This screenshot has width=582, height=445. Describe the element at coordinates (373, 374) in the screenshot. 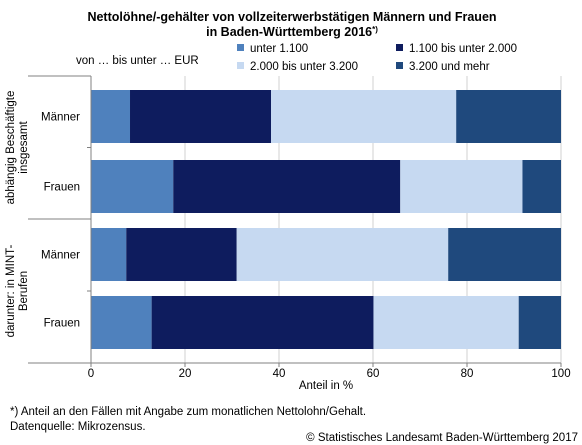

I see `x-tick-label-60: 60` at that location.